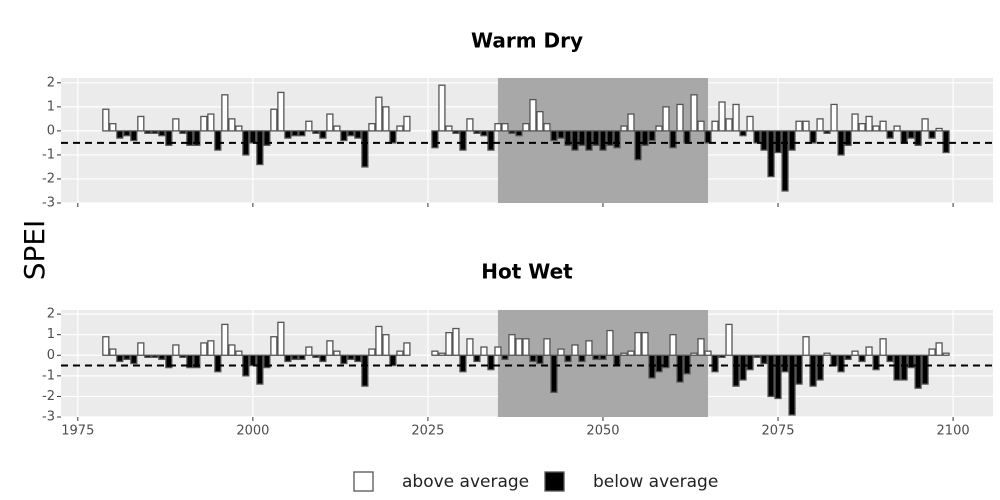 The height and width of the screenshot is (500, 1000). I want to click on y-tick-label: -3, so click(48, 203).